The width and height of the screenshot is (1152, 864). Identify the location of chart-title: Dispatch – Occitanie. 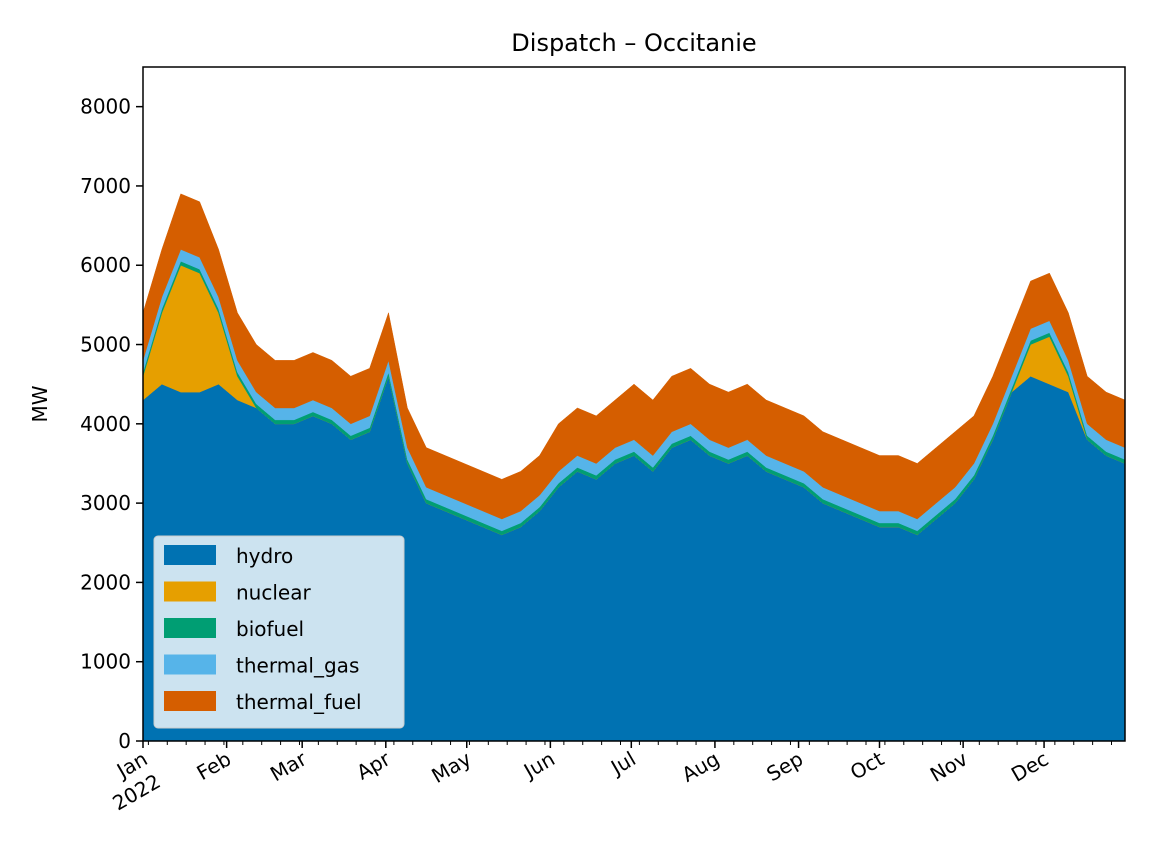
(633, 43).